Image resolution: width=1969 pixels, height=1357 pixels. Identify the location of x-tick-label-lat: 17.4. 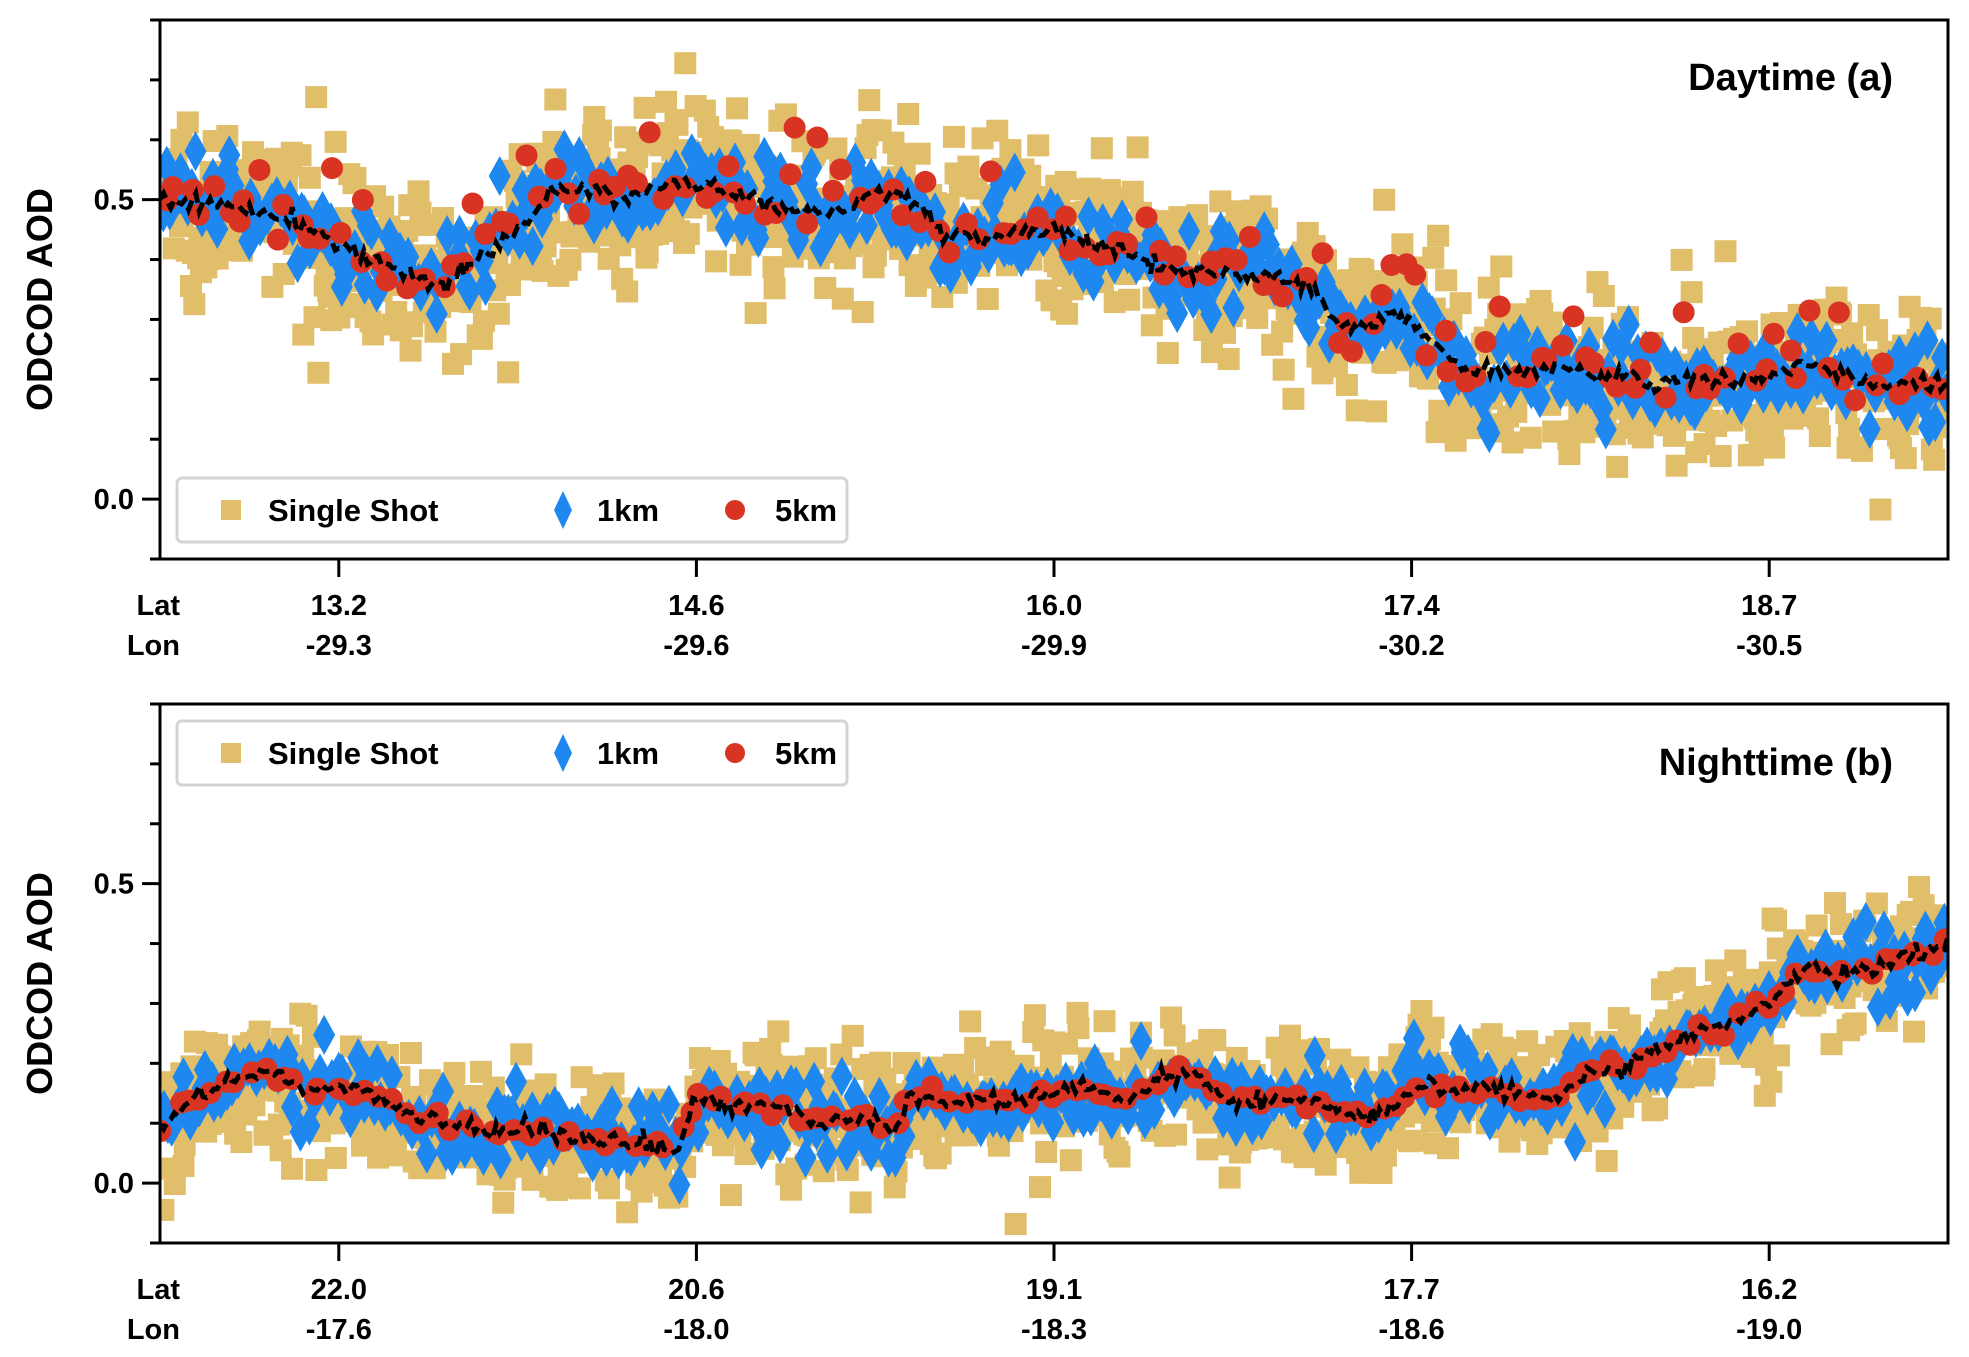
(1411, 606).